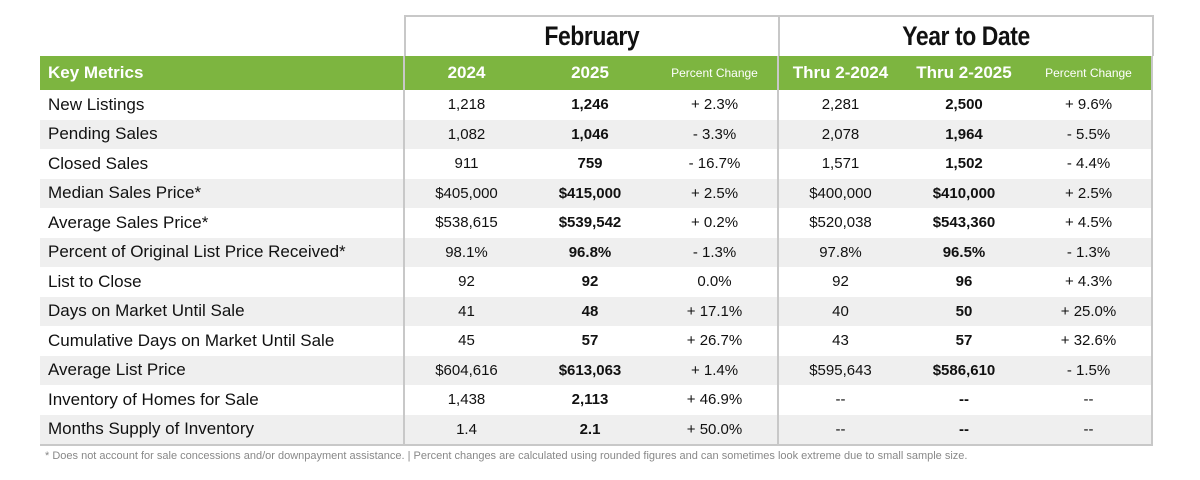 The image size is (1200, 480). I want to click on ytd-percent-change: - 1.3%, so click(1089, 252).